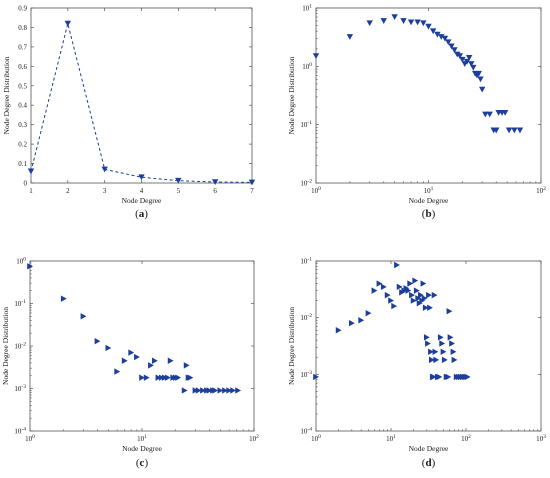 This screenshot has height=478, width=550. What do you see at coordinates (429, 214) in the screenshot?
I see `panel-caption: (b)` at bounding box center [429, 214].